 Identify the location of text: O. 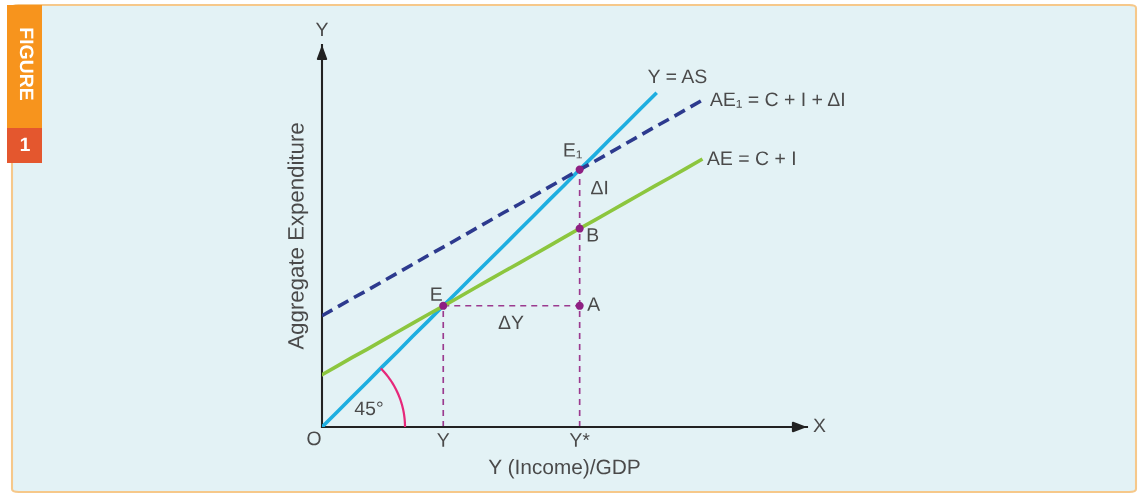
(314, 438).